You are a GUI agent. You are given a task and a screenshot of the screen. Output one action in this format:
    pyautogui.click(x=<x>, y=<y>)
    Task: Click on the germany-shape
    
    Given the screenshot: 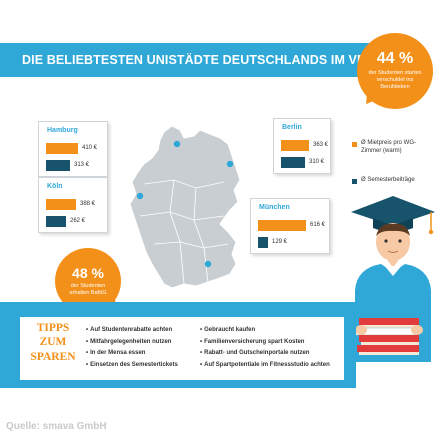 What is the action you would take?
    pyautogui.click(x=185, y=207)
    